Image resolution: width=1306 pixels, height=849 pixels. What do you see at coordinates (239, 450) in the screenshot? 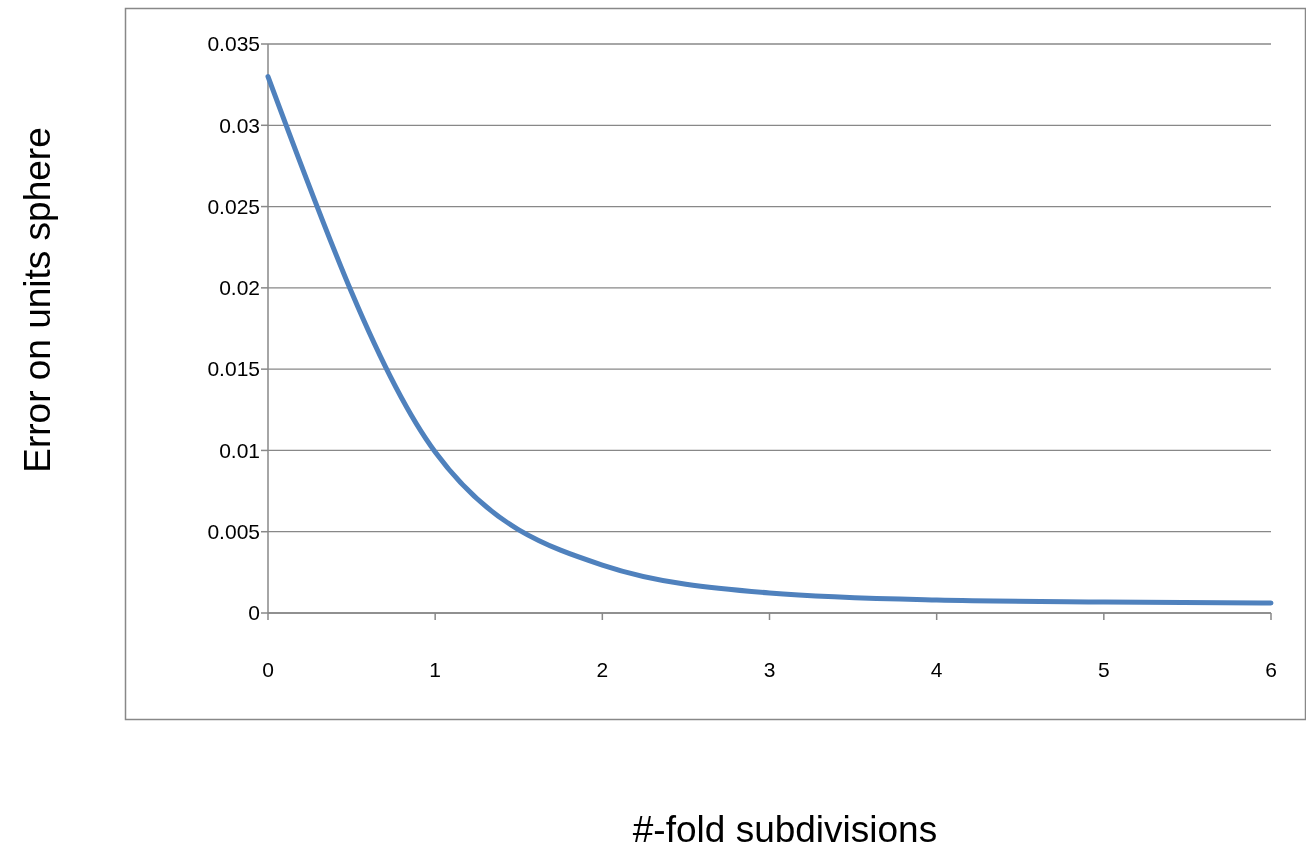
I see `y-tick-label: 0.01` at bounding box center [239, 450].